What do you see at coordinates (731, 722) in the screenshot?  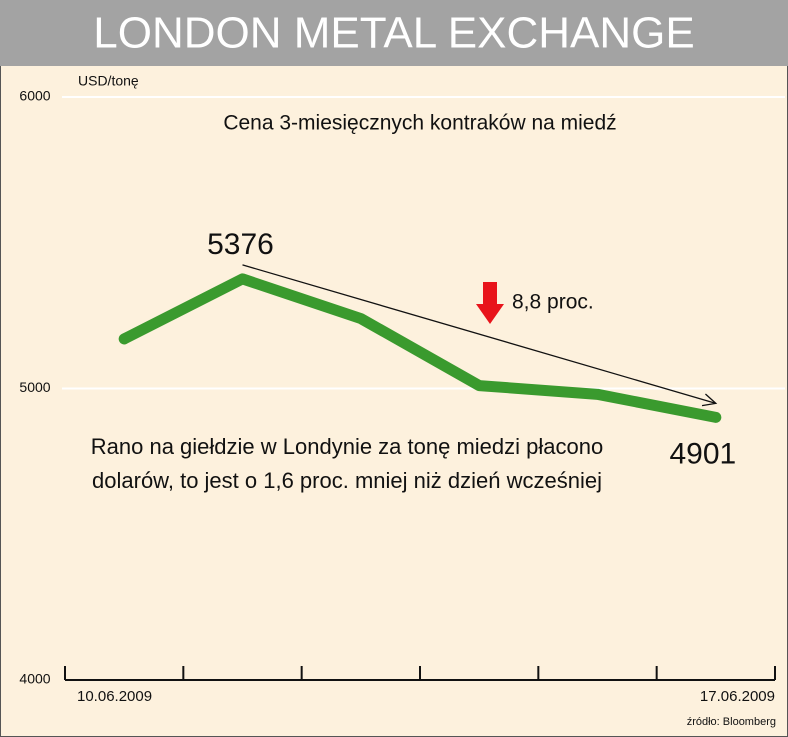 I see `source: źródło: Bloomberg` at bounding box center [731, 722].